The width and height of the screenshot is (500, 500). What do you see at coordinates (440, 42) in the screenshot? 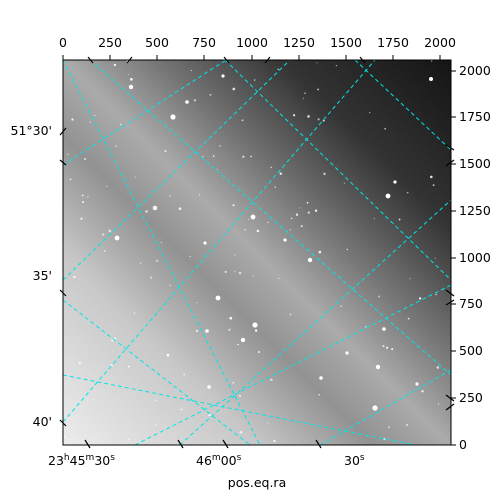
I see `top-tick-label: 2000` at bounding box center [440, 42].